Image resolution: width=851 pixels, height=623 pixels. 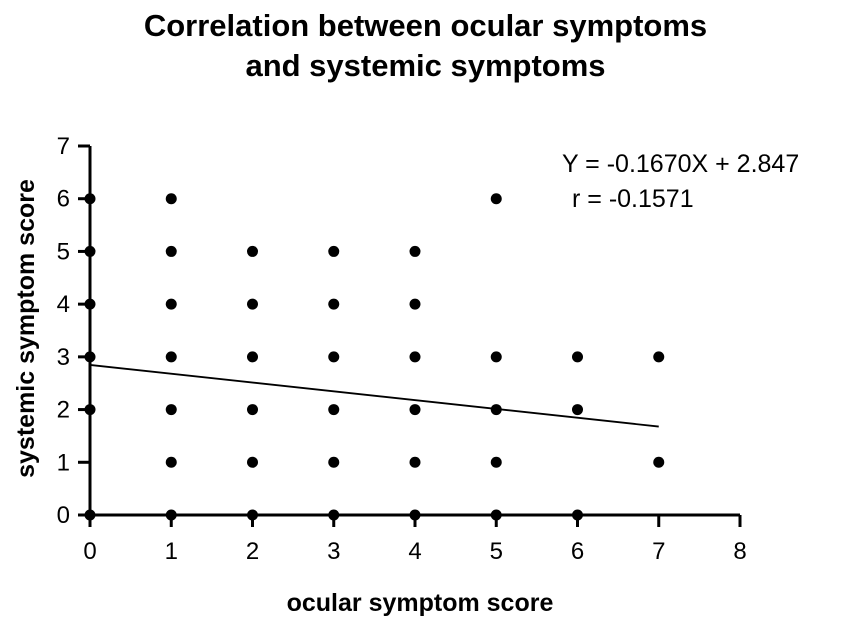 I want to click on x-tick-label: 3, so click(x=333, y=551).